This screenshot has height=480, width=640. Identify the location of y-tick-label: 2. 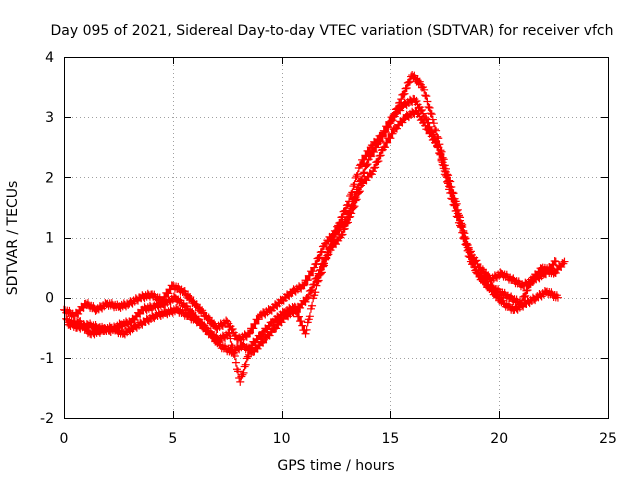
(49, 178).